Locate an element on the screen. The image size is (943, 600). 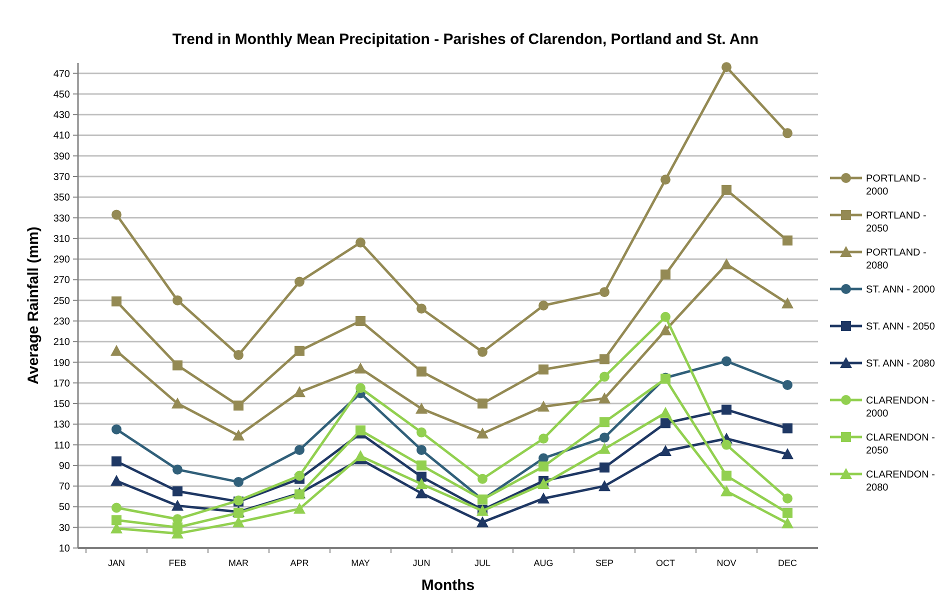
y-tick-label: 390 is located at coordinates (61, 156).